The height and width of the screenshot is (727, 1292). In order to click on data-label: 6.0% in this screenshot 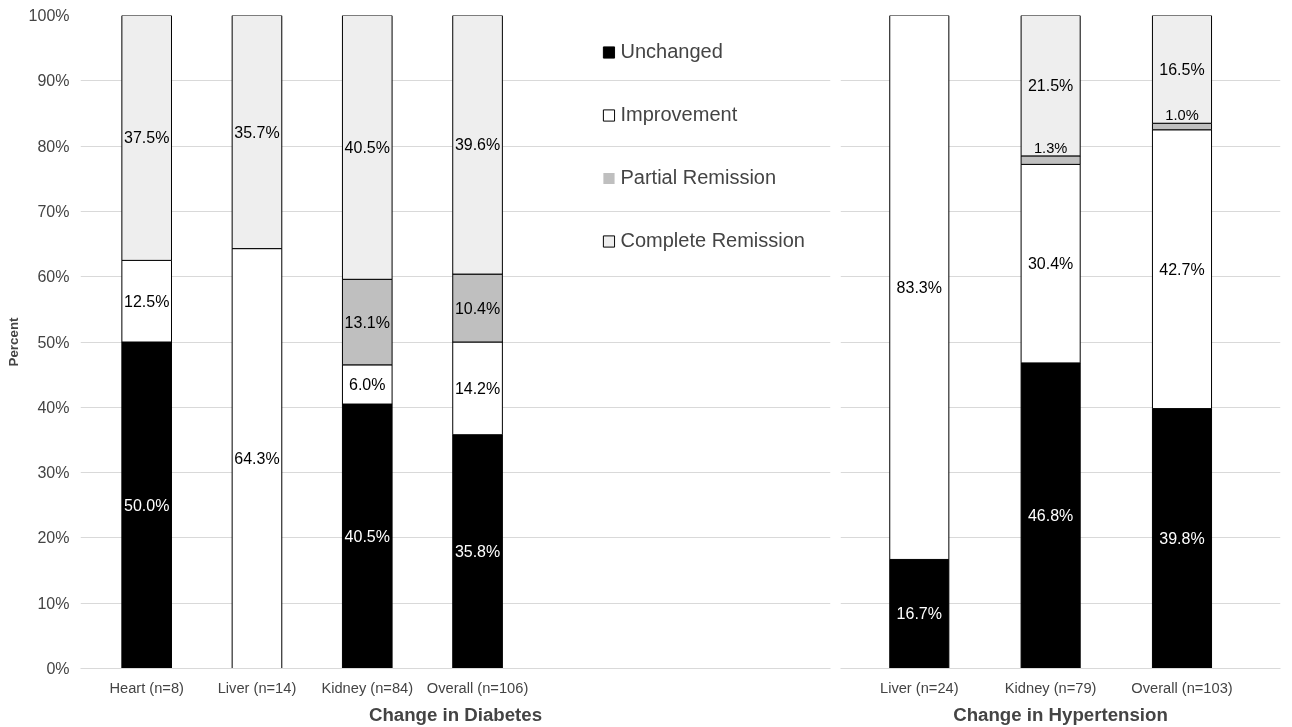, I will do `click(367, 384)`.